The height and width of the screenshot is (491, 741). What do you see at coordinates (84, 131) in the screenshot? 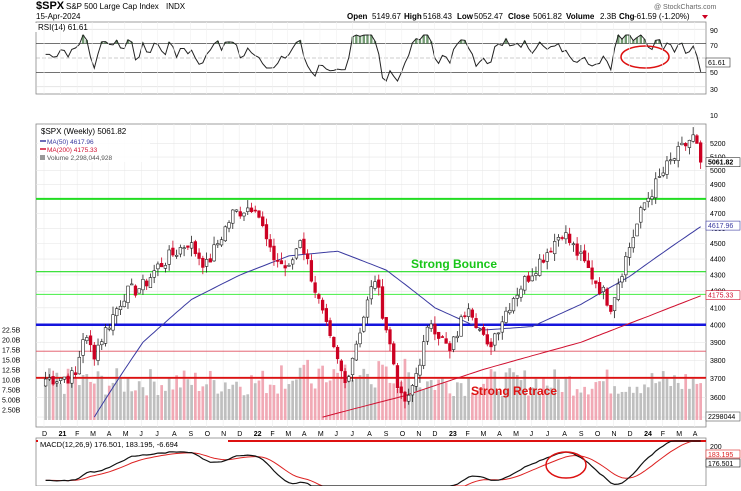
I see `legend-title: $SPX (Weekly) 5061.82` at bounding box center [84, 131].